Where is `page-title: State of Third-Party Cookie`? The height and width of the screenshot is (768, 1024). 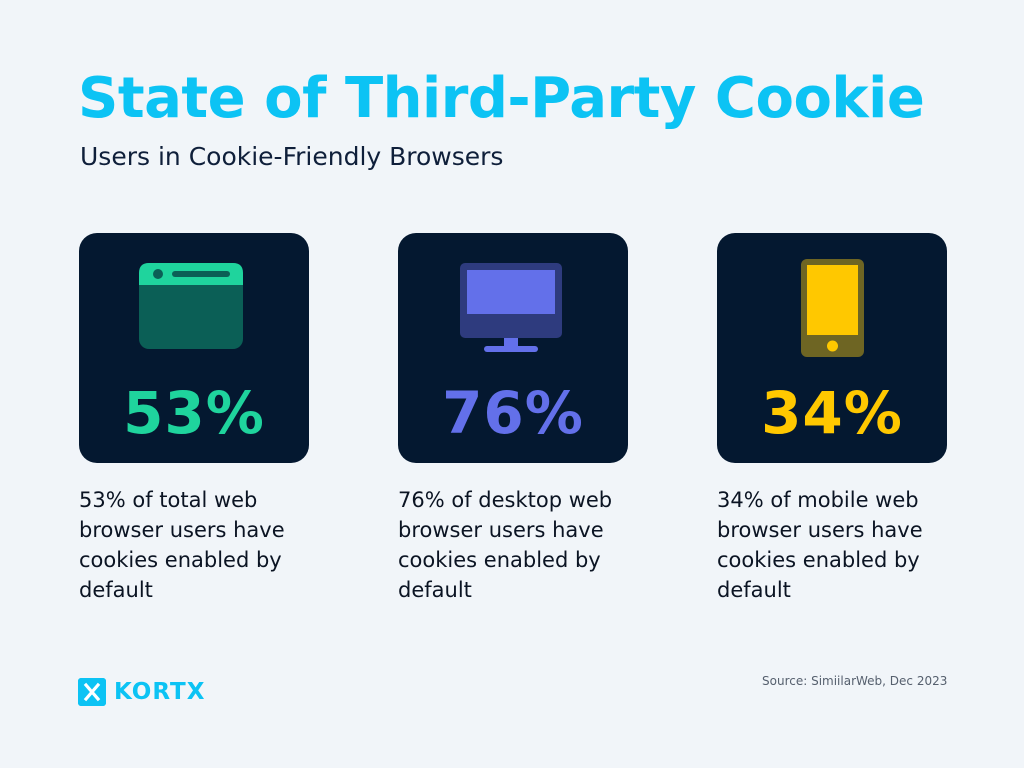
page-title: State of Third-Party Cookie is located at coordinates (501, 98).